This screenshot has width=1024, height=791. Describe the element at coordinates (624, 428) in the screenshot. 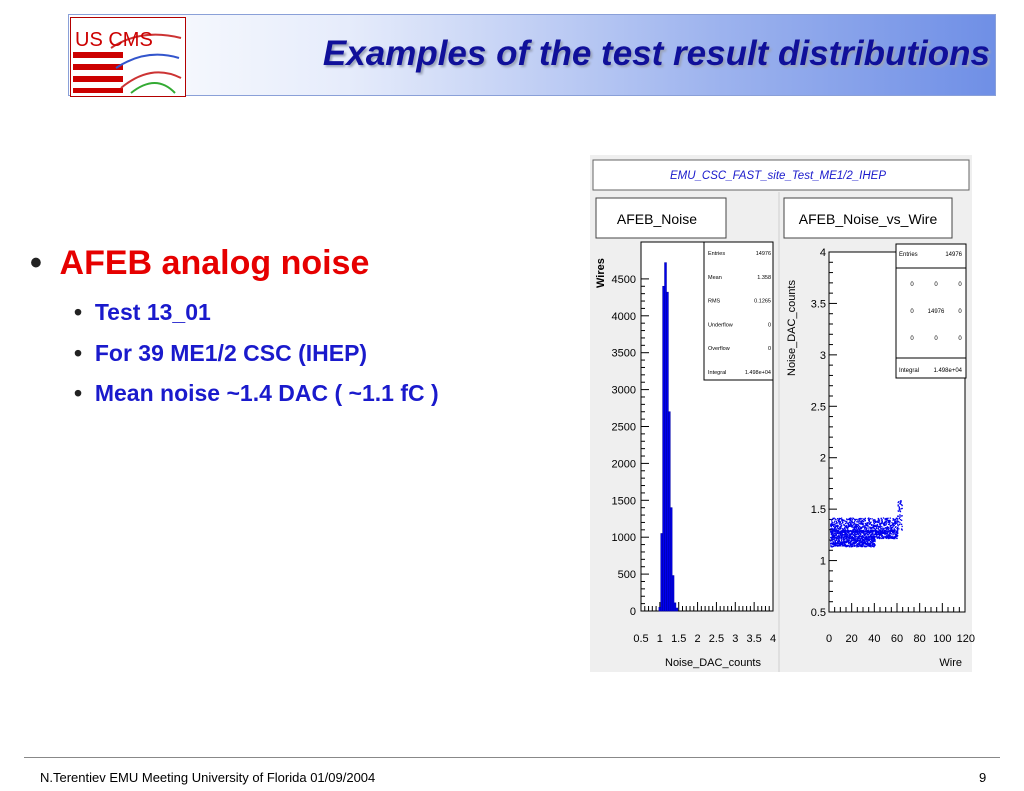

I see `y-tick-label: 2500` at that location.